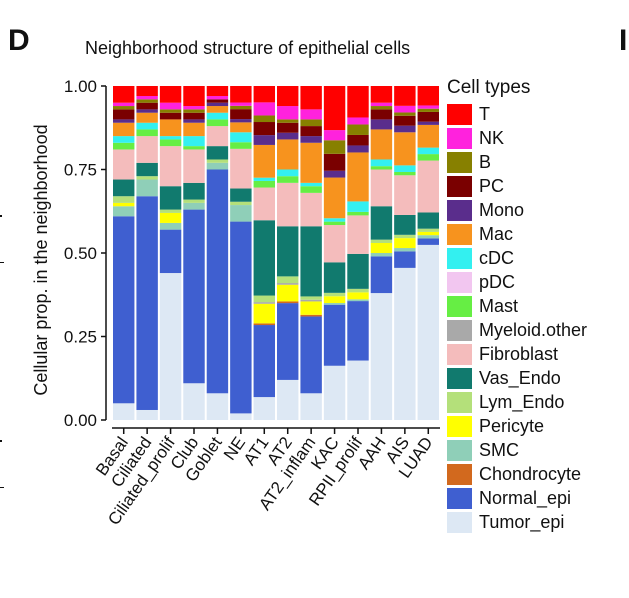 This screenshot has height=598, width=629. What do you see at coordinates (311, 114) in the screenshot?
I see `bar-segment-nk-at2-inflam` at bounding box center [311, 114].